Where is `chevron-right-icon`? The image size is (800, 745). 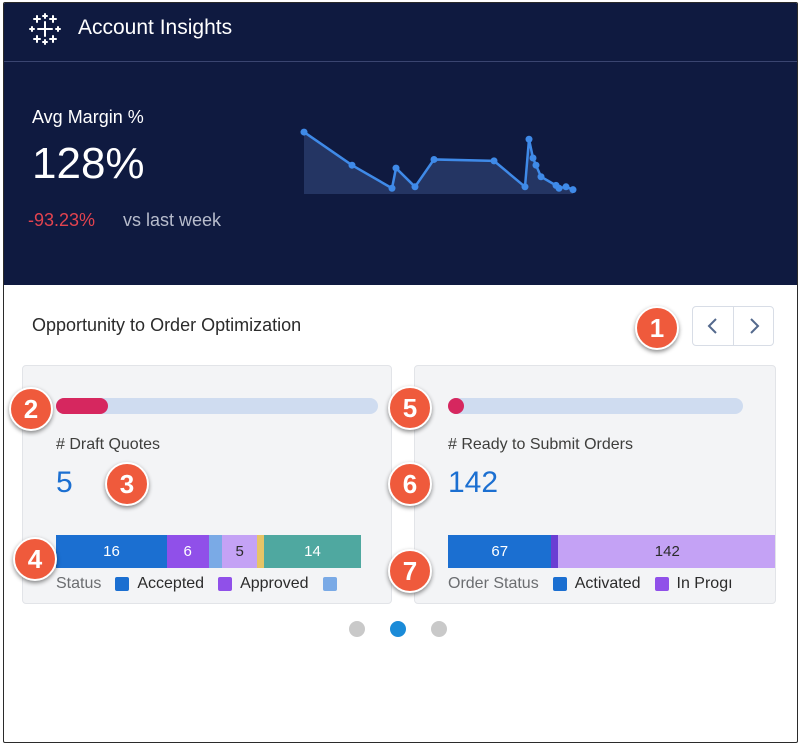
chevron-right-icon is located at coordinates (755, 326).